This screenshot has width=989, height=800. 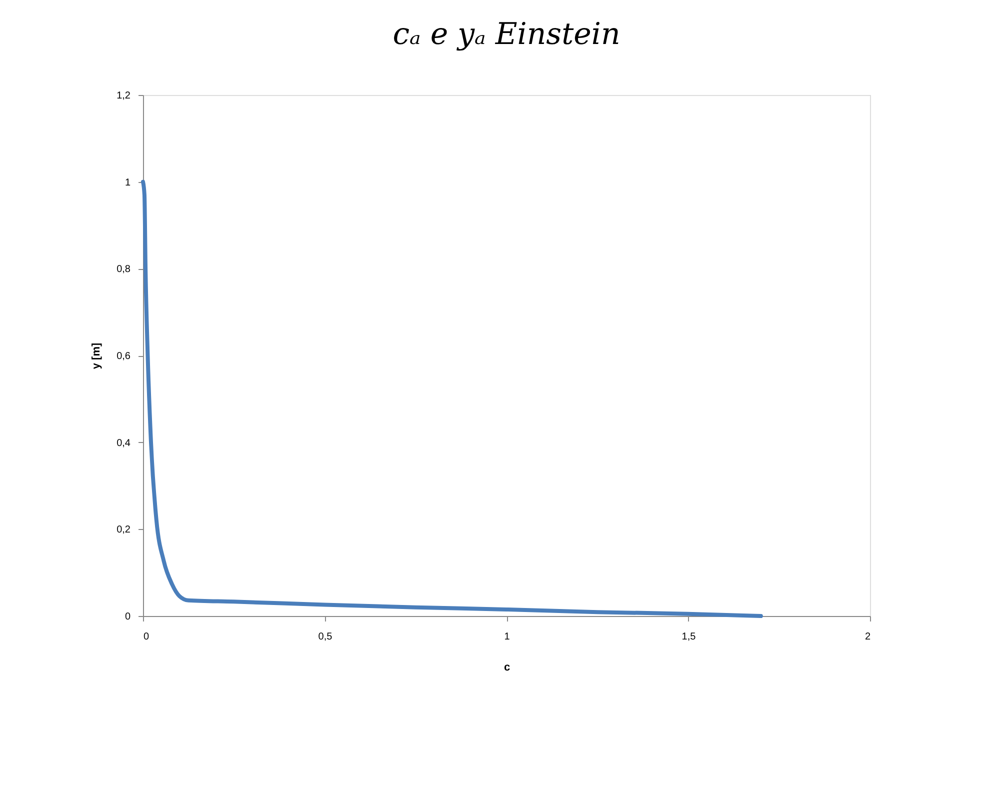 What do you see at coordinates (123, 96) in the screenshot?
I see `y-tick-label: 1,2` at bounding box center [123, 96].